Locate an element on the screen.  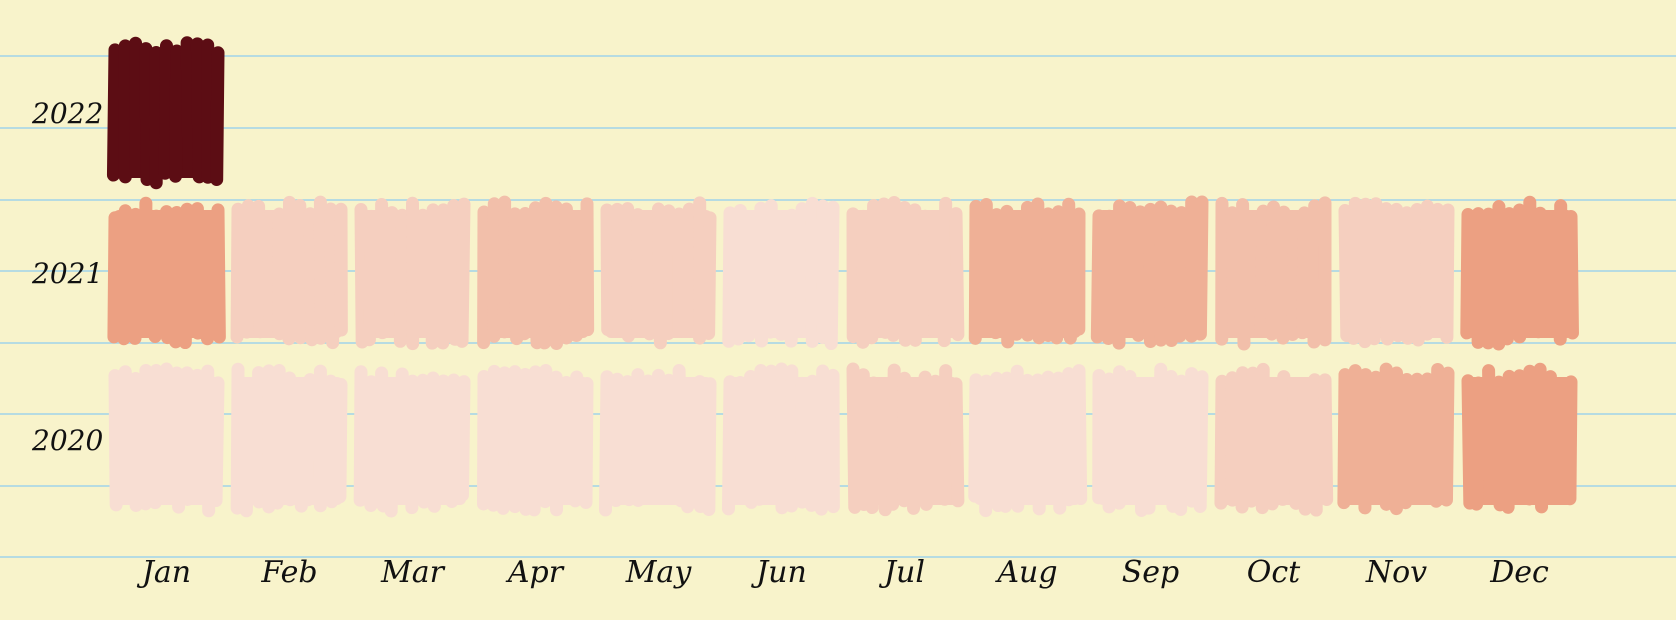
x-label-apr: Apr is located at coordinates (535, 572).